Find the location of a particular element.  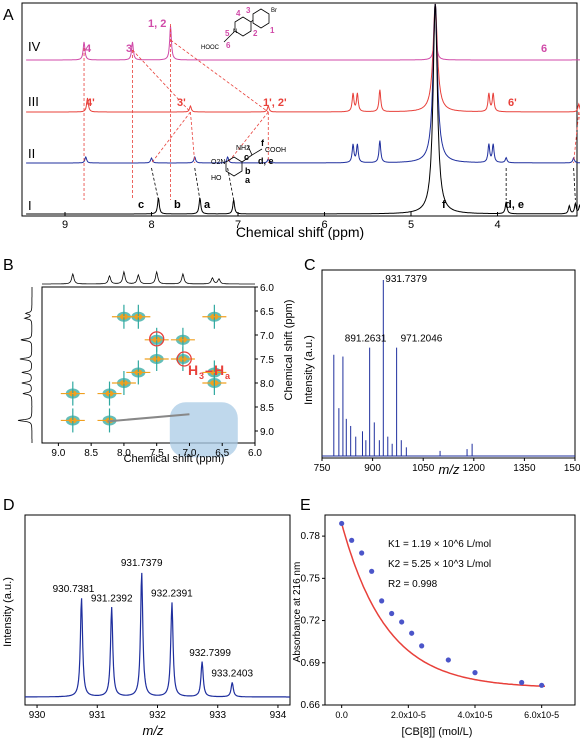

e-ytick-label-0: 0.66 is located at coordinates (311, 705).